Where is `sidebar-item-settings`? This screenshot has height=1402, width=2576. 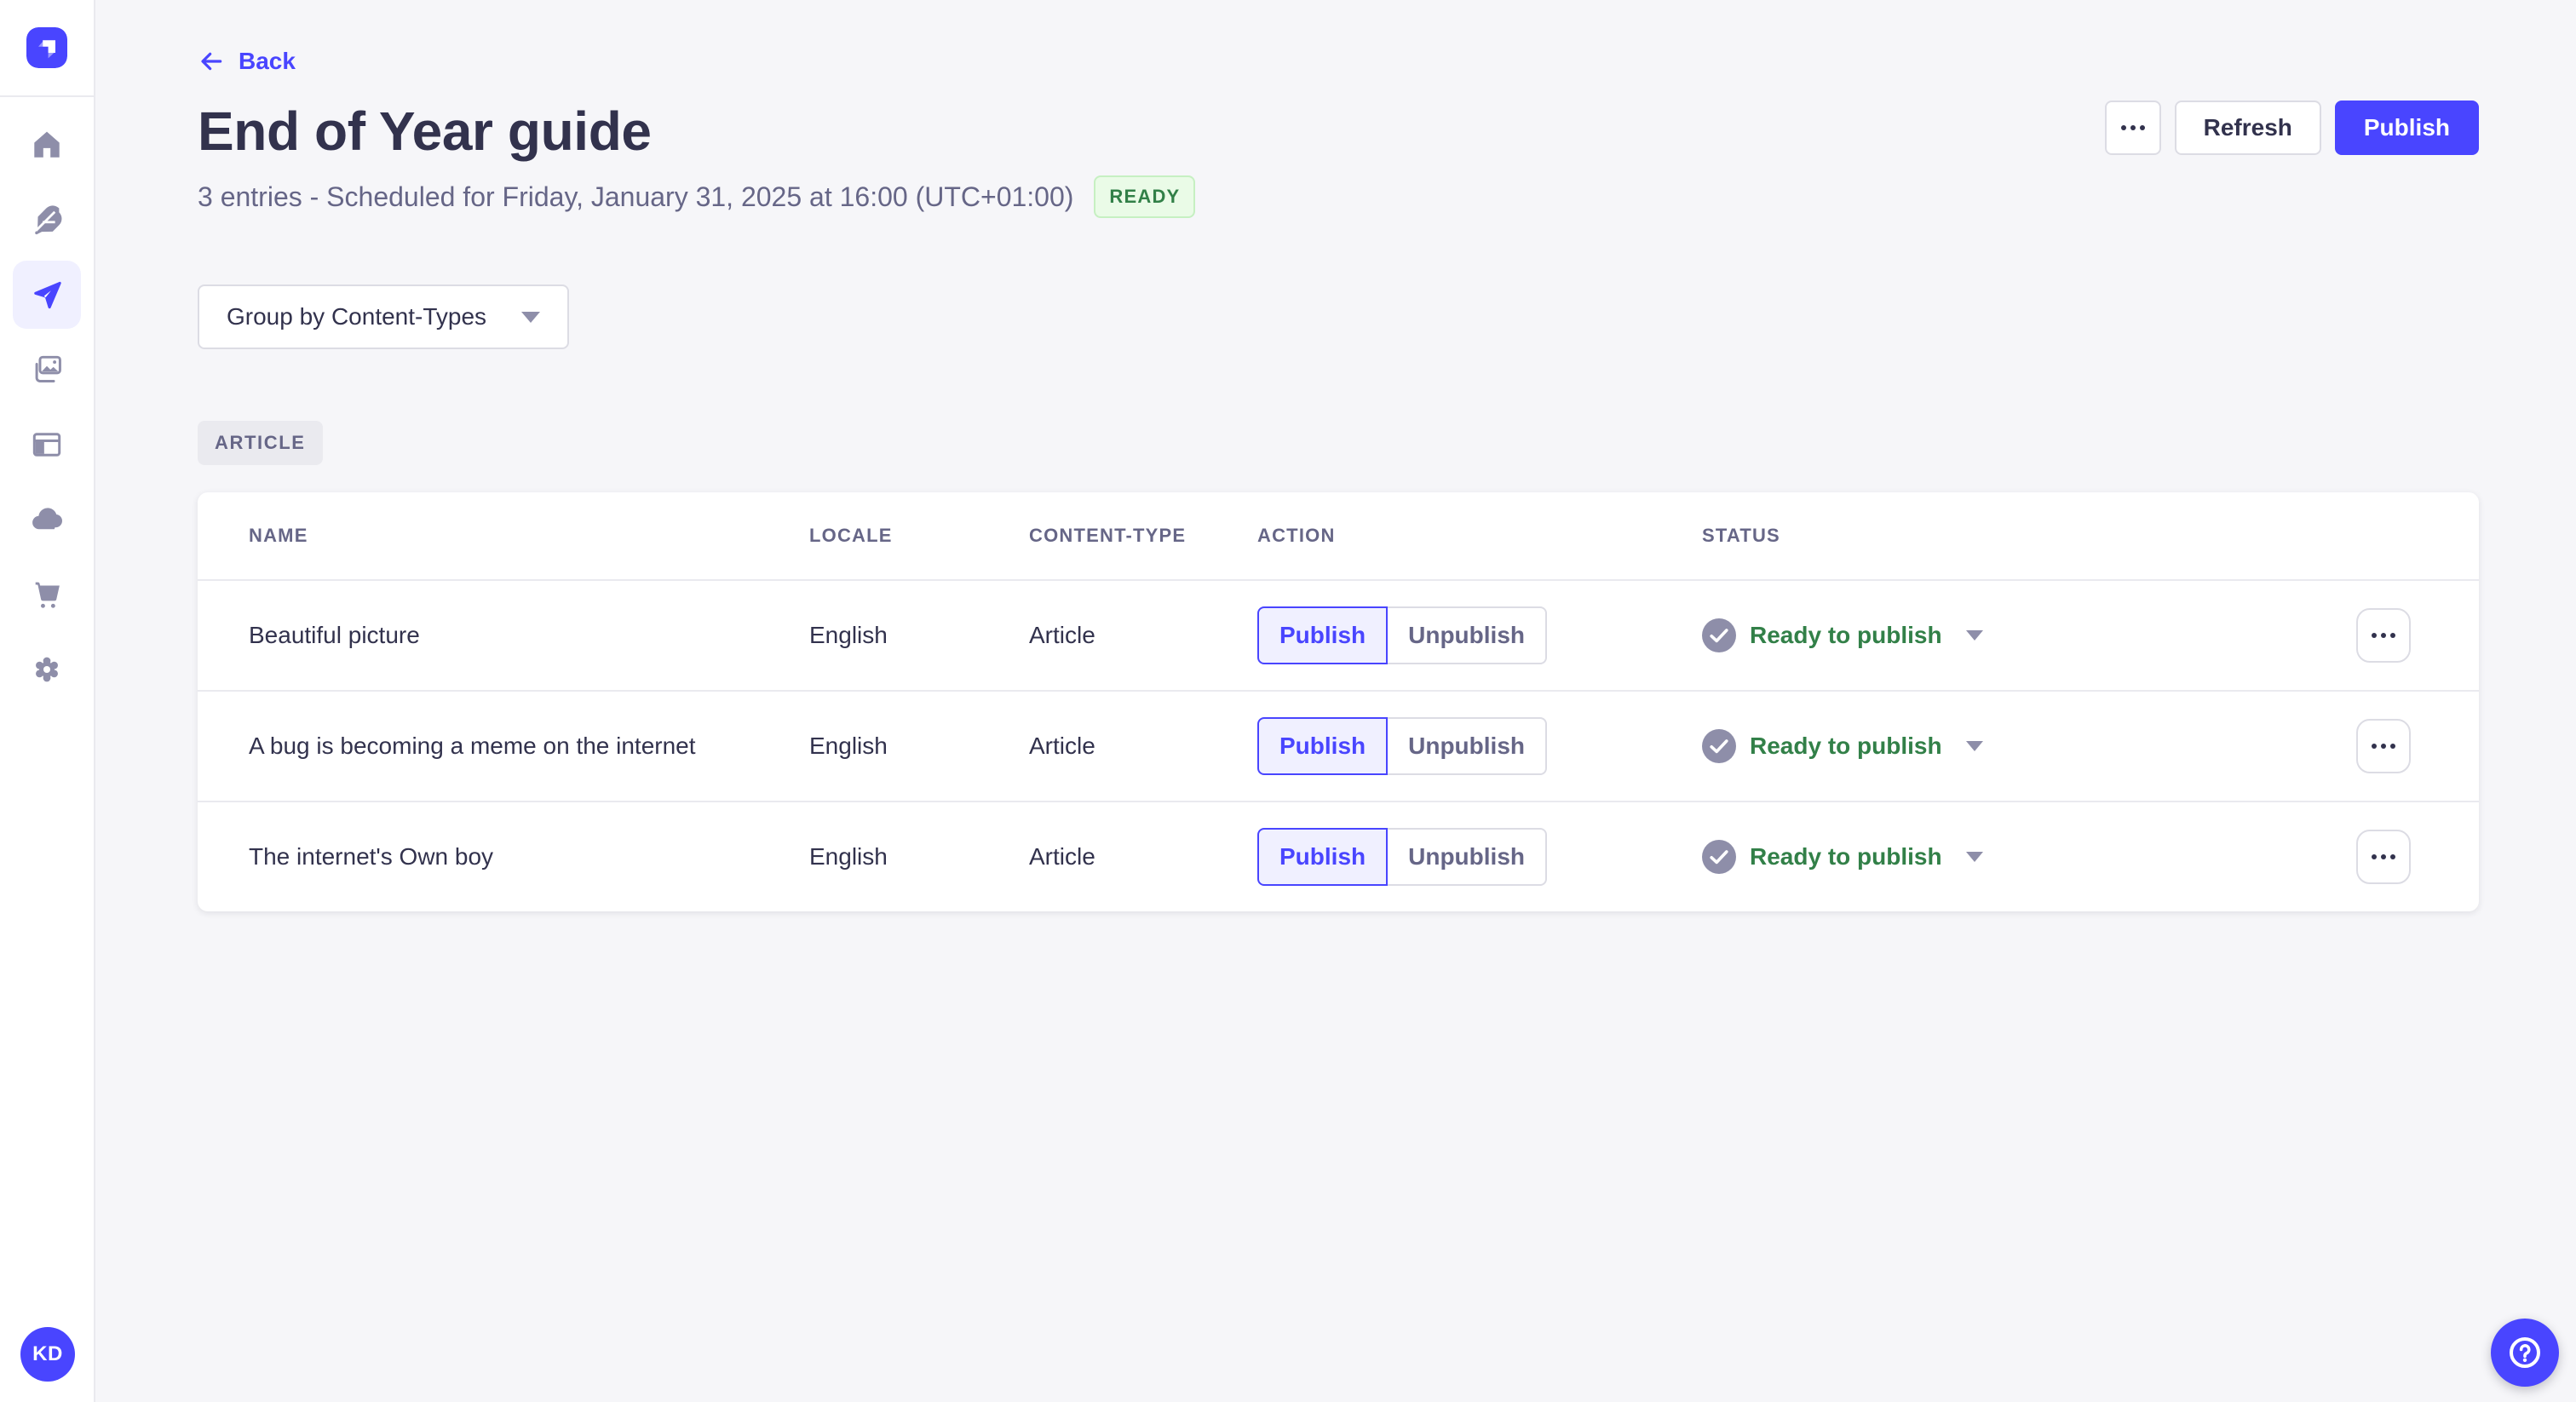 sidebar-item-settings is located at coordinates (47, 669).